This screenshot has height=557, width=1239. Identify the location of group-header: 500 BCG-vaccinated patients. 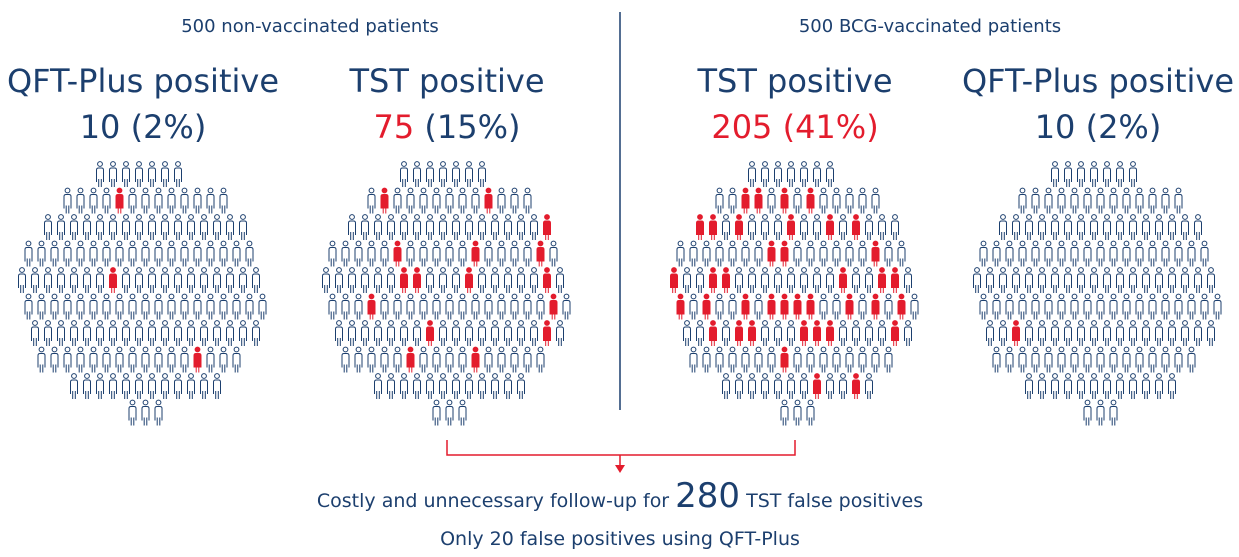
(930, 26).